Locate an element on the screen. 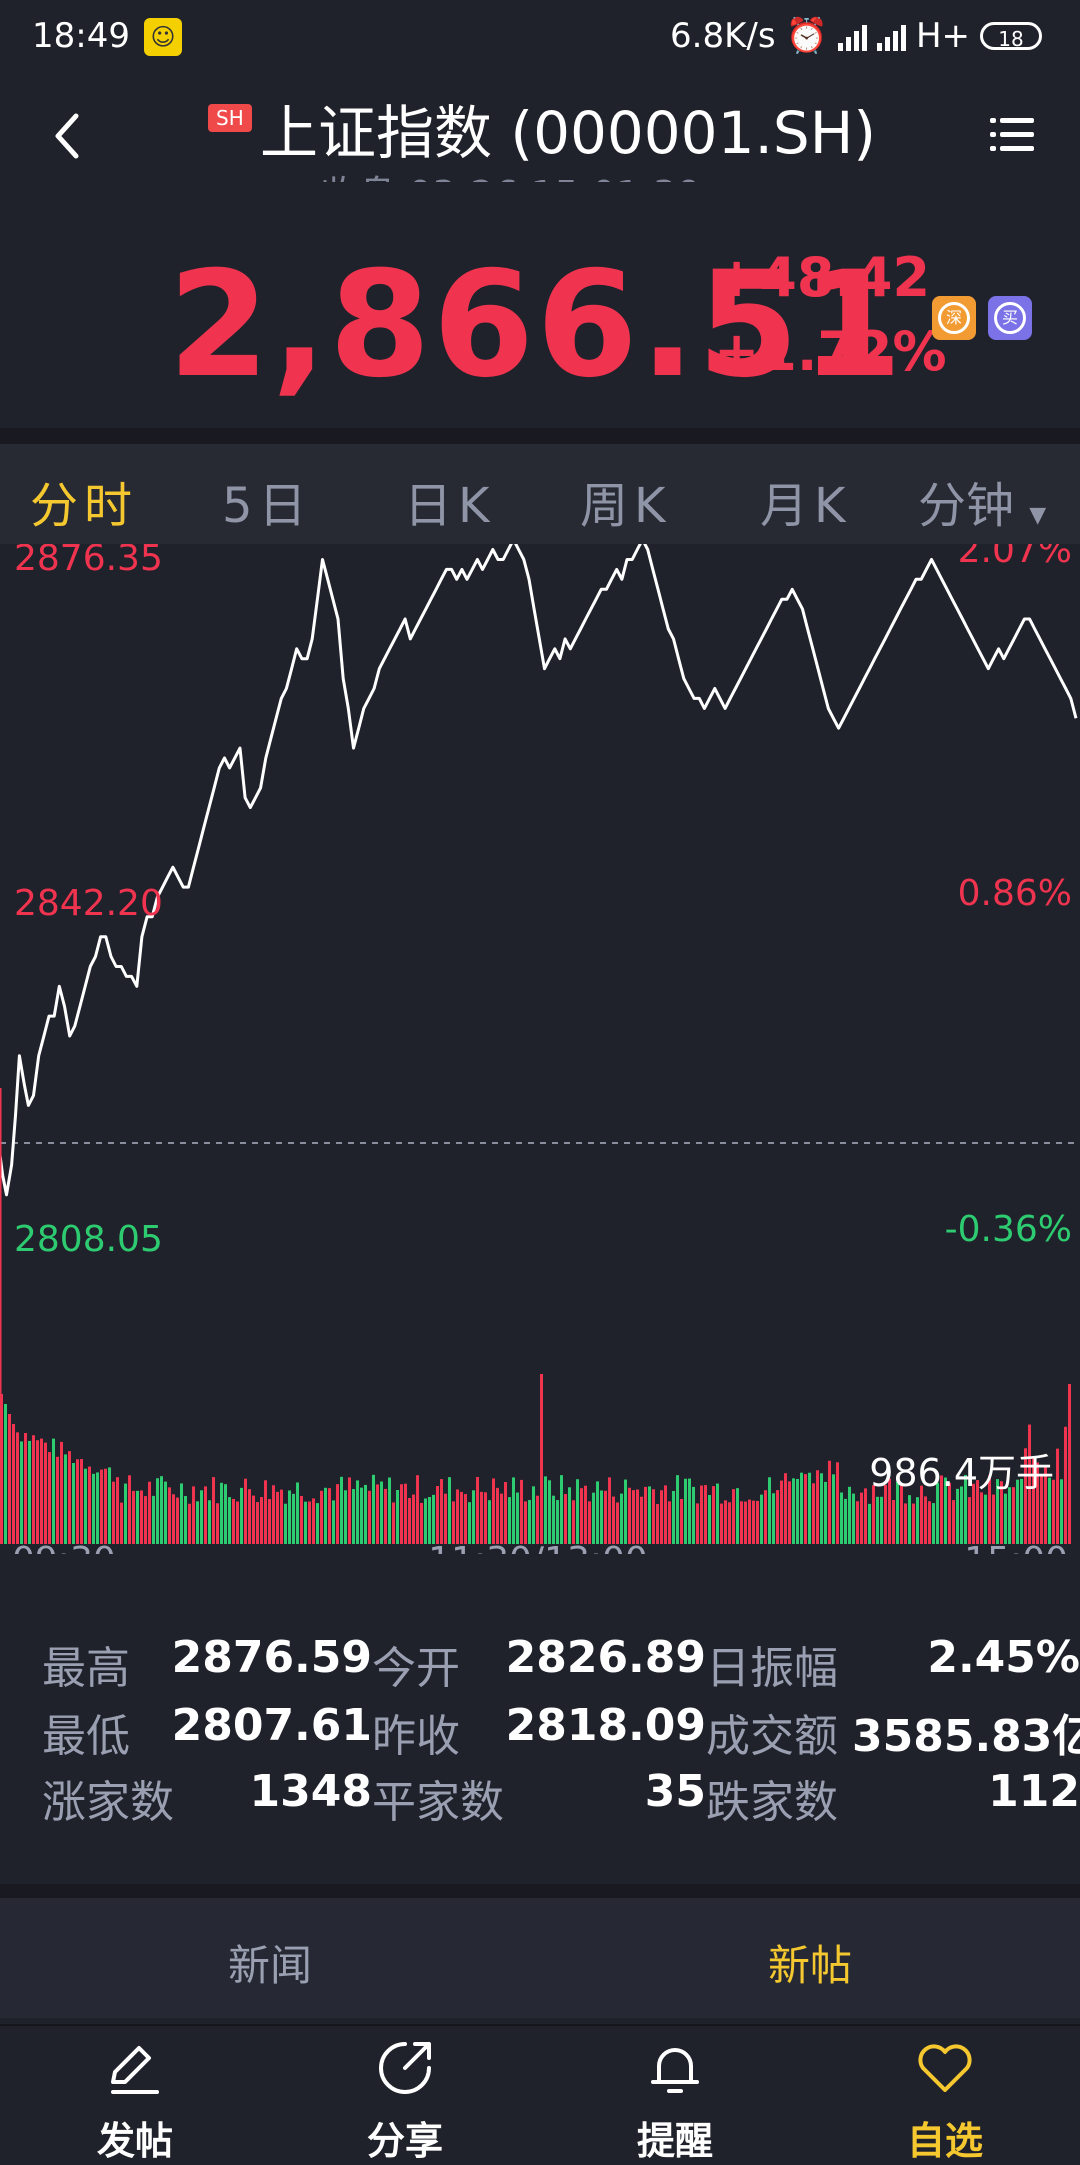 Image resolution: width=1080 pixels, height=2165 pixels. stat-value: 112 is located at coordinates (1034, 1791).